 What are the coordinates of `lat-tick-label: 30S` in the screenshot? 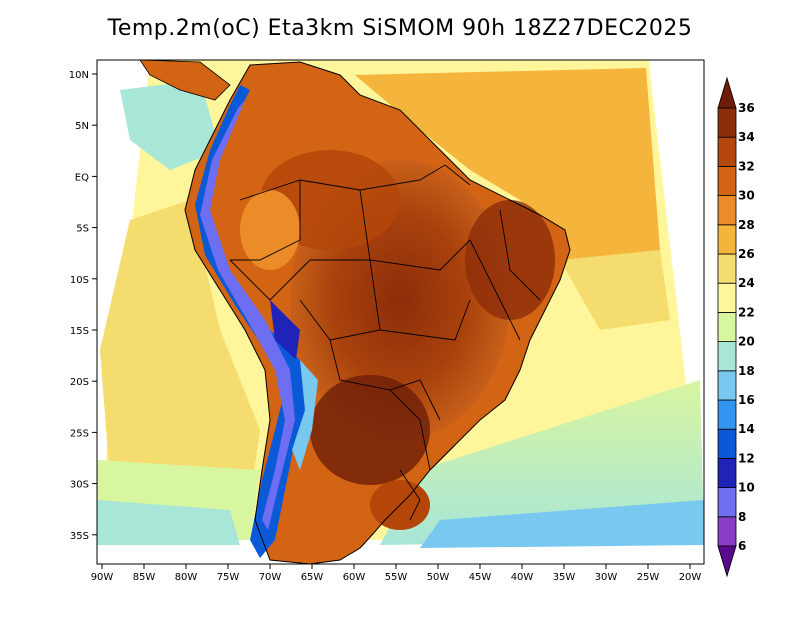 It's located at (79, 485).